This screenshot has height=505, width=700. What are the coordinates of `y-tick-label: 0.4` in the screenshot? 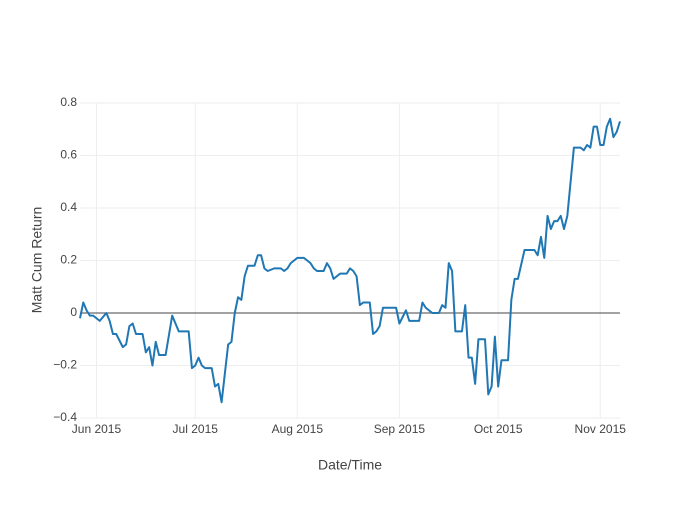 It's located at (68, 207).